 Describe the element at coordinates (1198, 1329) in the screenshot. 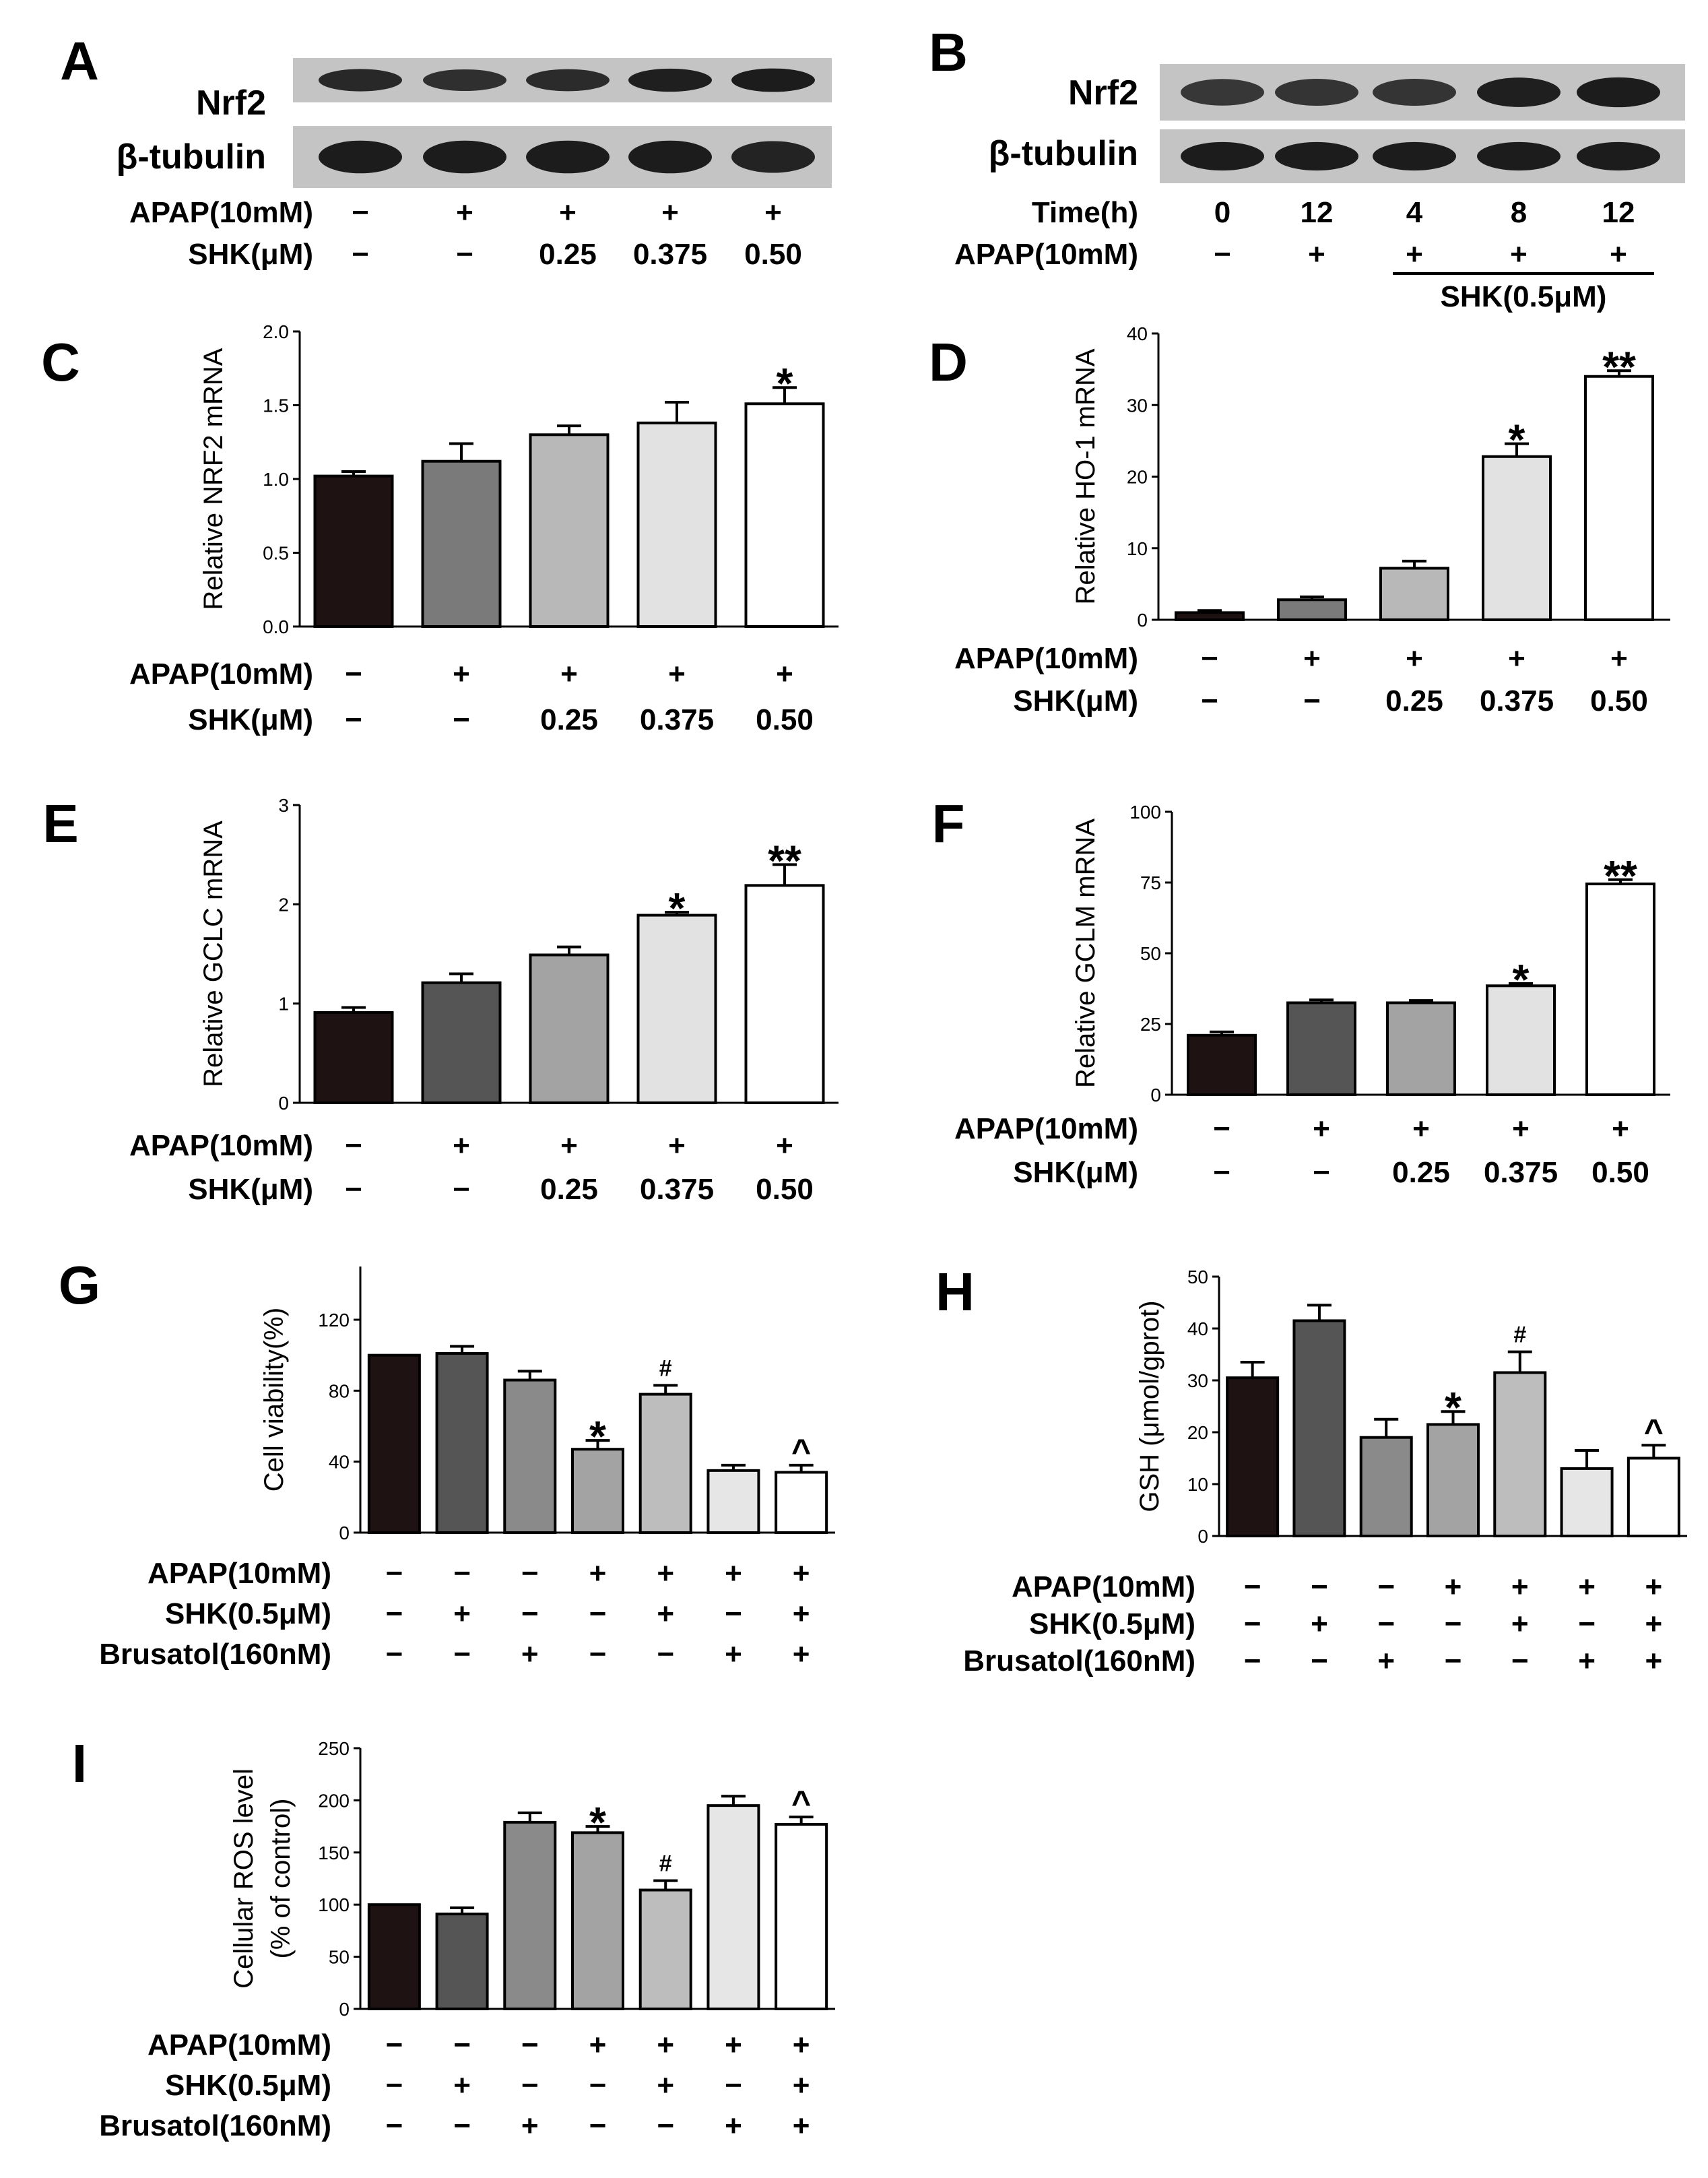

I see `y-tick-label: 40` at that location.